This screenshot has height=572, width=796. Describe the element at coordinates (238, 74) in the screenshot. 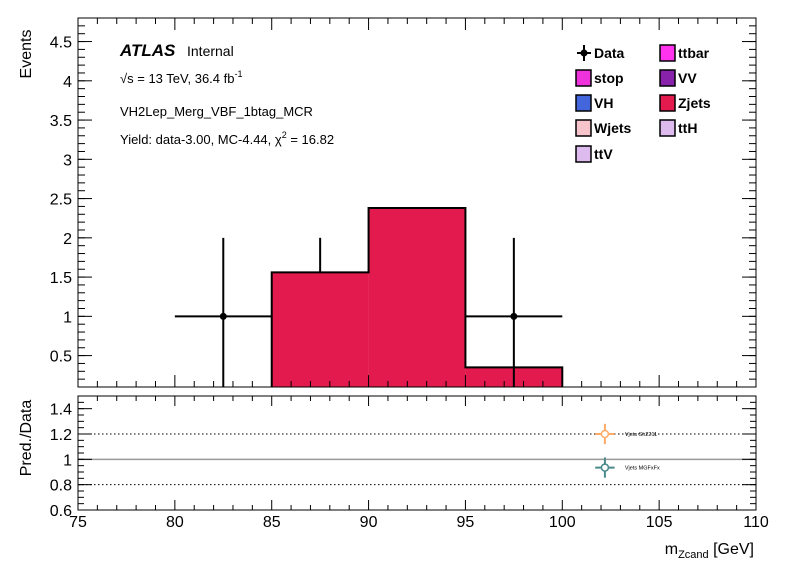

I see `lumi-exponent: -1` at that location.